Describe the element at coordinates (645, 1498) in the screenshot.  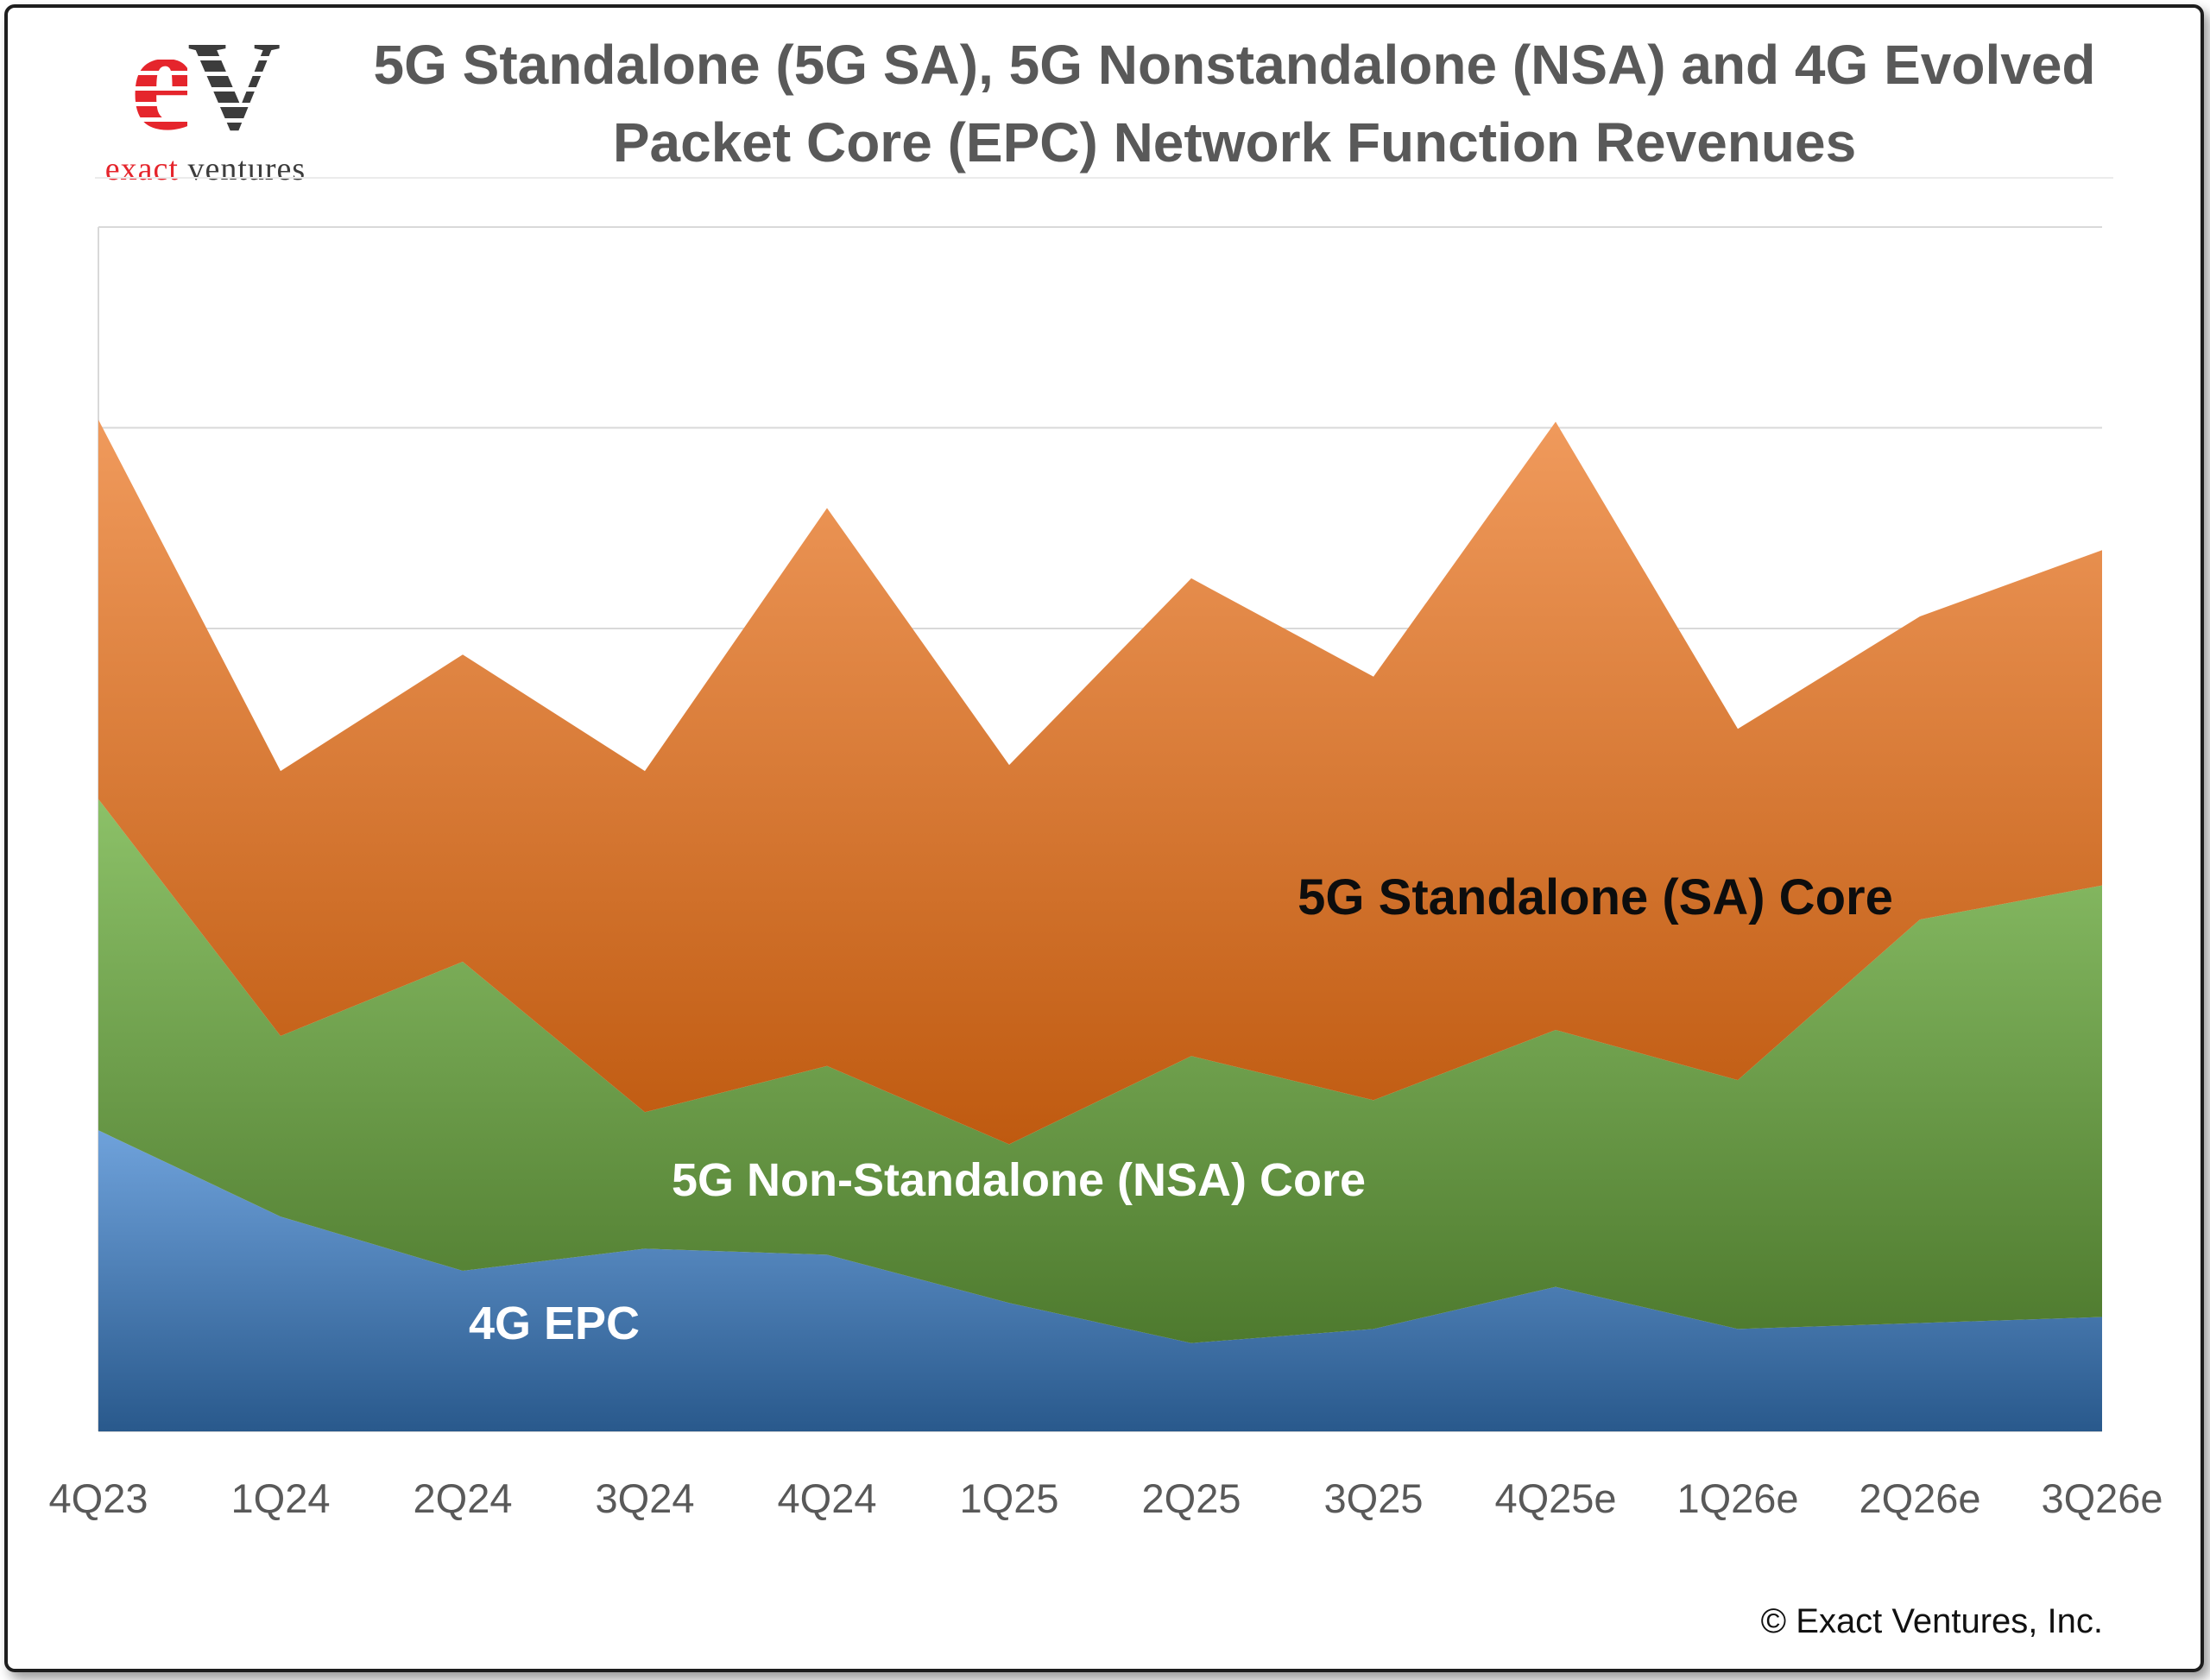
I see `x-axis-label-3q24: 3Q24` at that location.